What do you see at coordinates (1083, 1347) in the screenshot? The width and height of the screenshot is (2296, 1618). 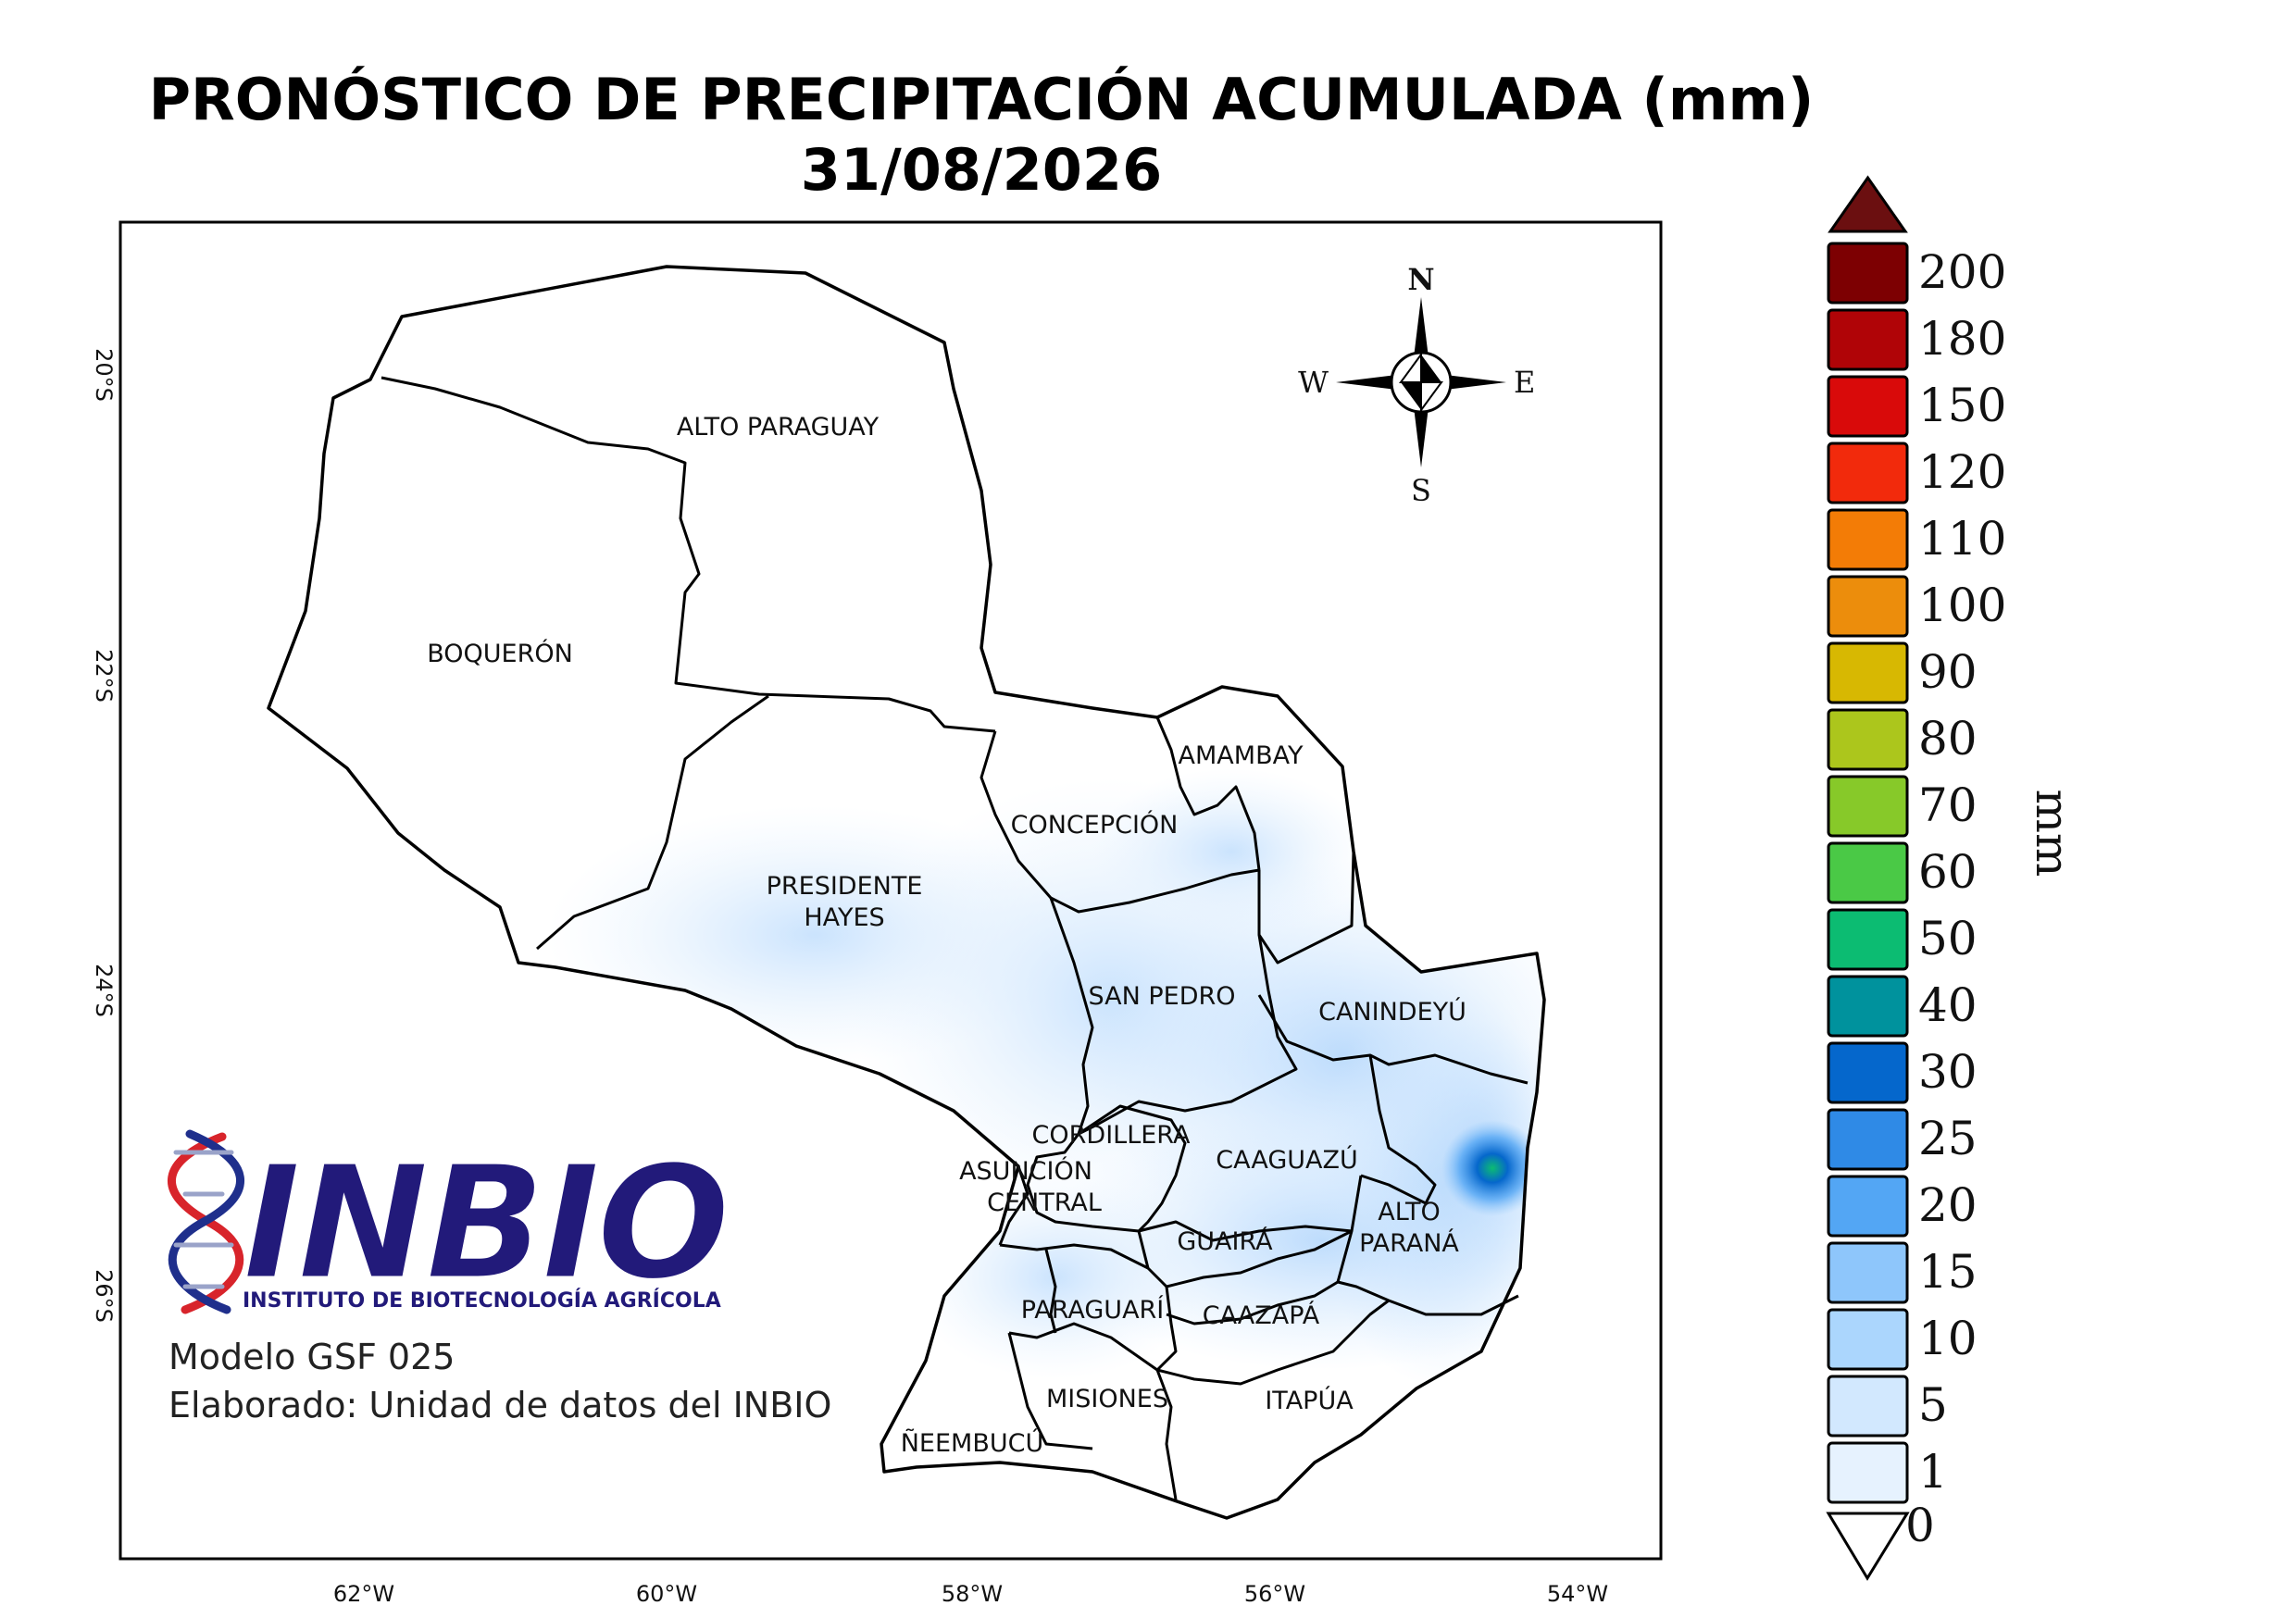 I see `border-misiones-north` at bounding box center [1083, 1347].